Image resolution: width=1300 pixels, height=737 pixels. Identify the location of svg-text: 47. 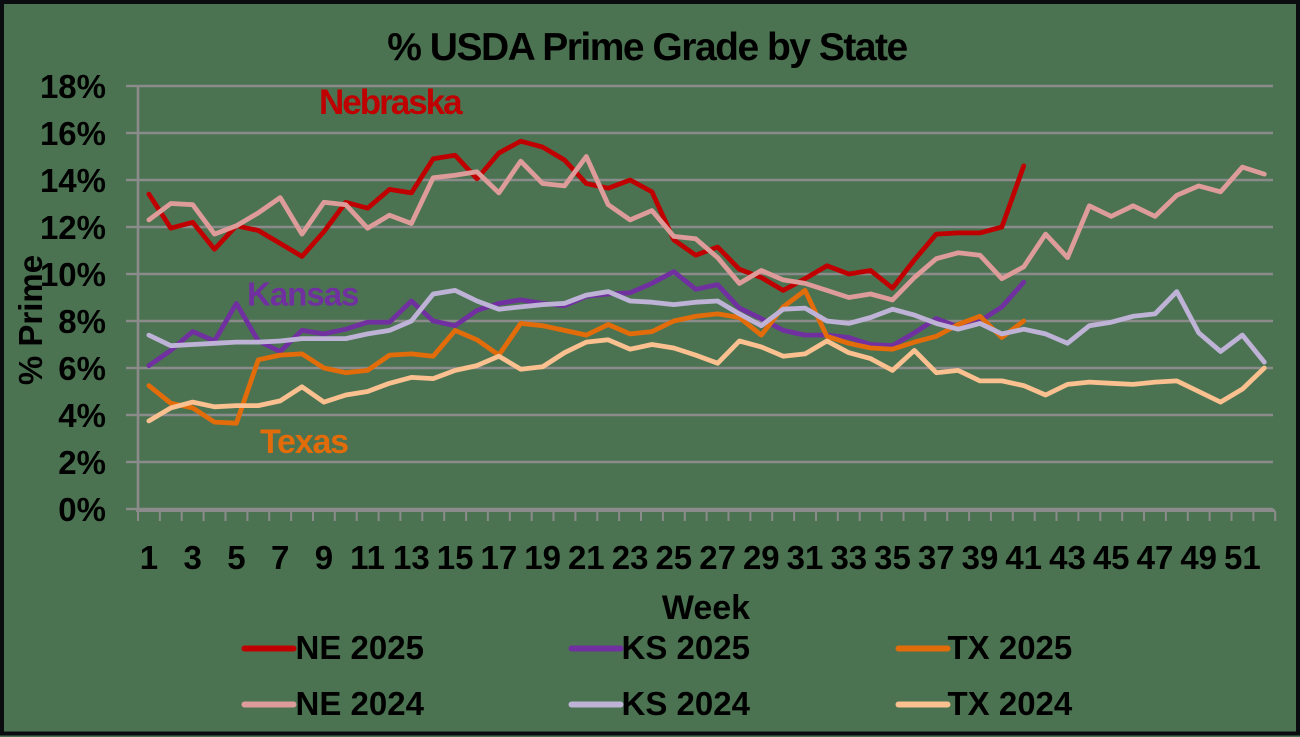
(1155, 557).